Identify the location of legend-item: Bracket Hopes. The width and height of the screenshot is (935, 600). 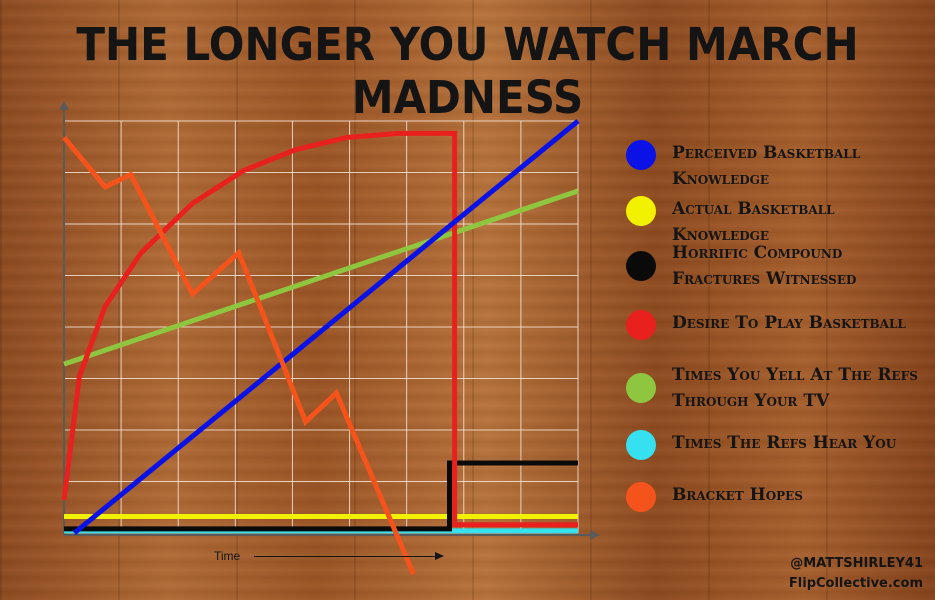
(776, 502).